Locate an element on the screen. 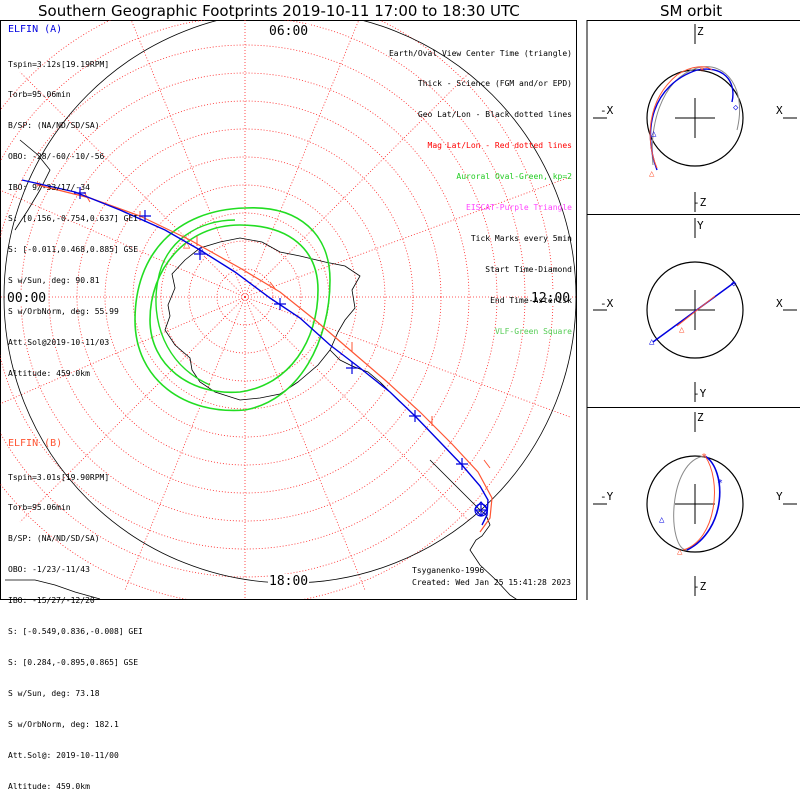 Image resolution: width=800 pixels, height=802 pixels. elfin-a-start-diamond is located at coordinates (481, 509).